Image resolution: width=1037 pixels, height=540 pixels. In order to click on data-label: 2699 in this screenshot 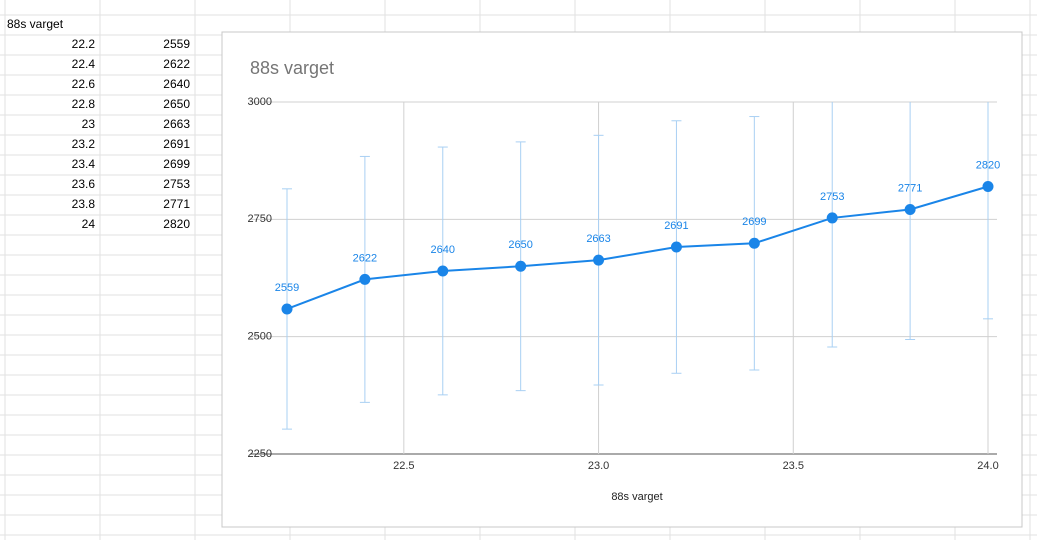, I will do `click(754, 222)`.